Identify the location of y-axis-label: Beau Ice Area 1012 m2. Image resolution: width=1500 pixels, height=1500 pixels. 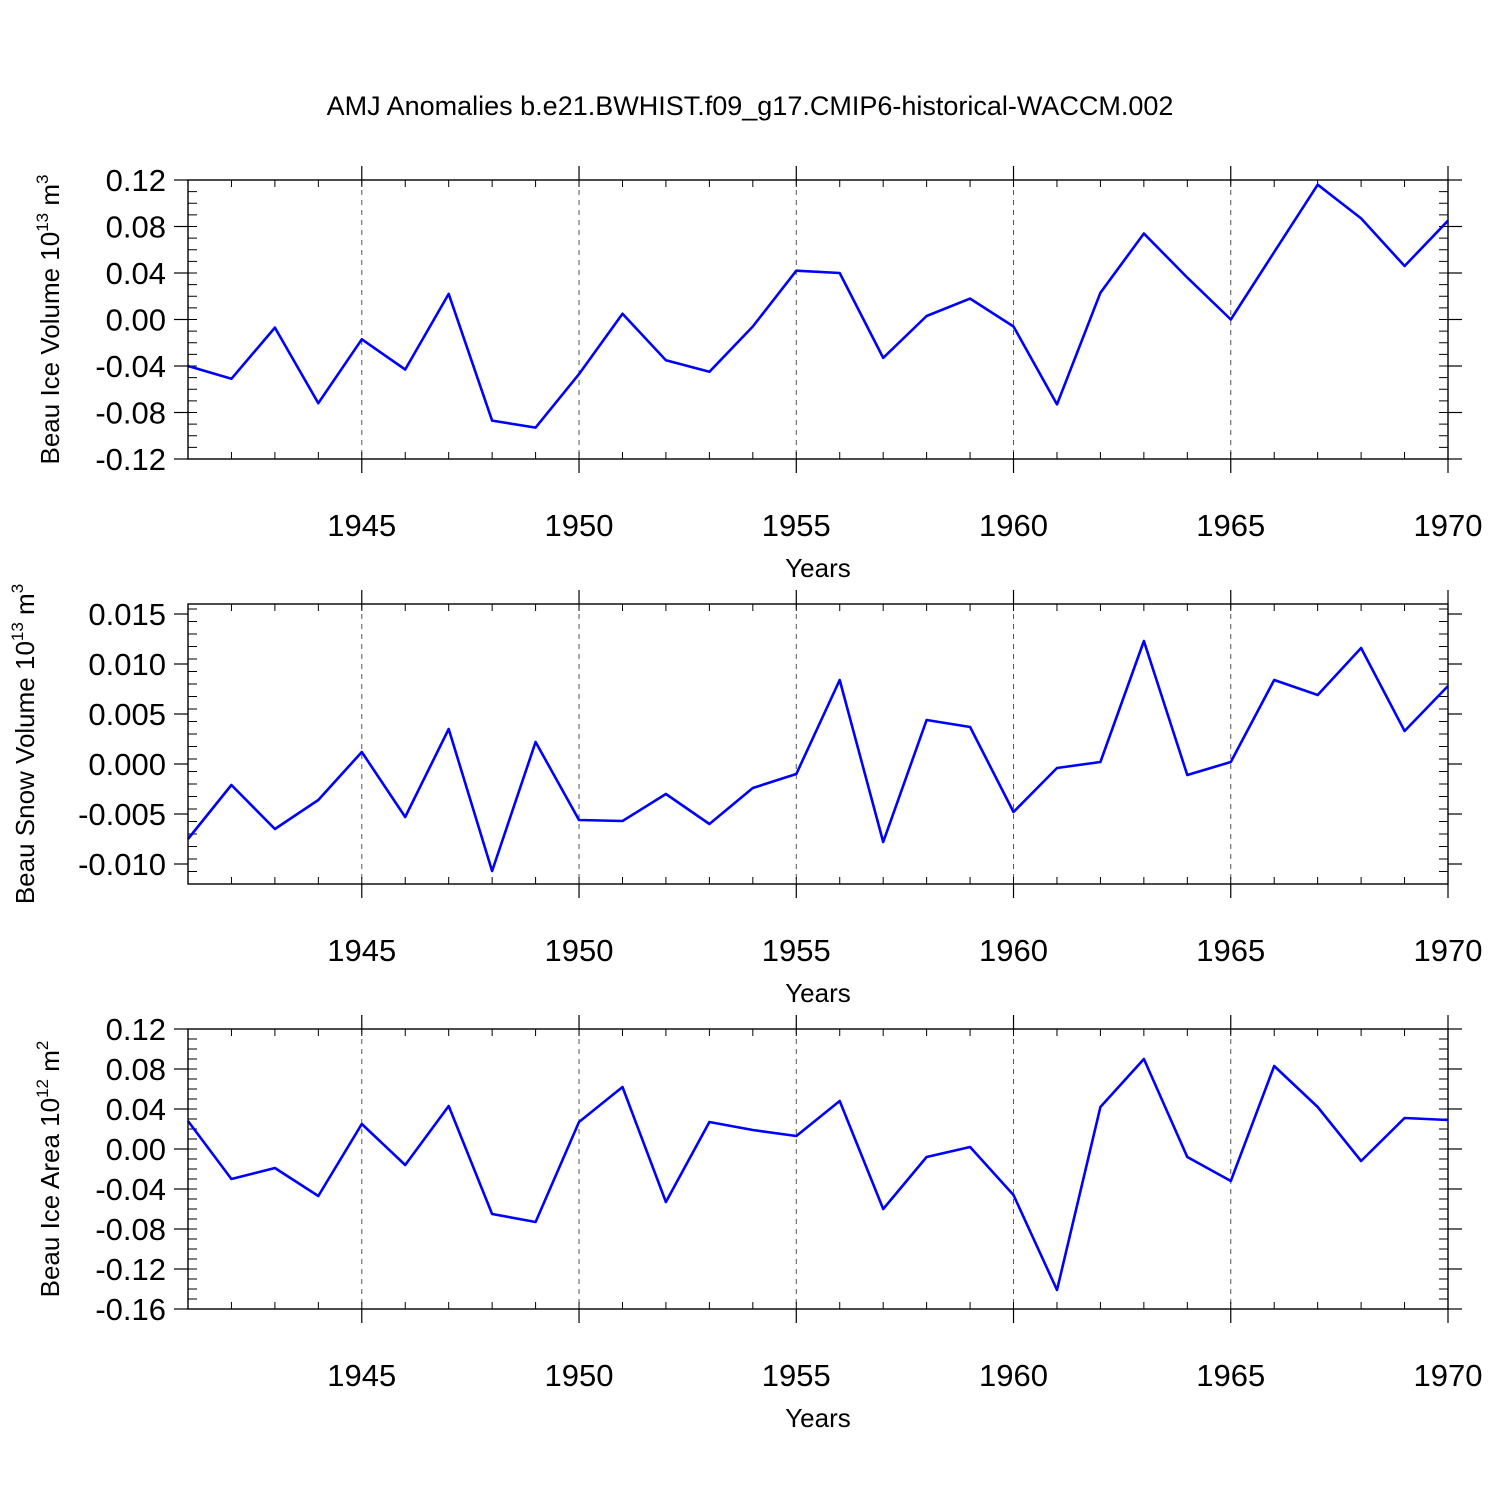
(49, 1169).